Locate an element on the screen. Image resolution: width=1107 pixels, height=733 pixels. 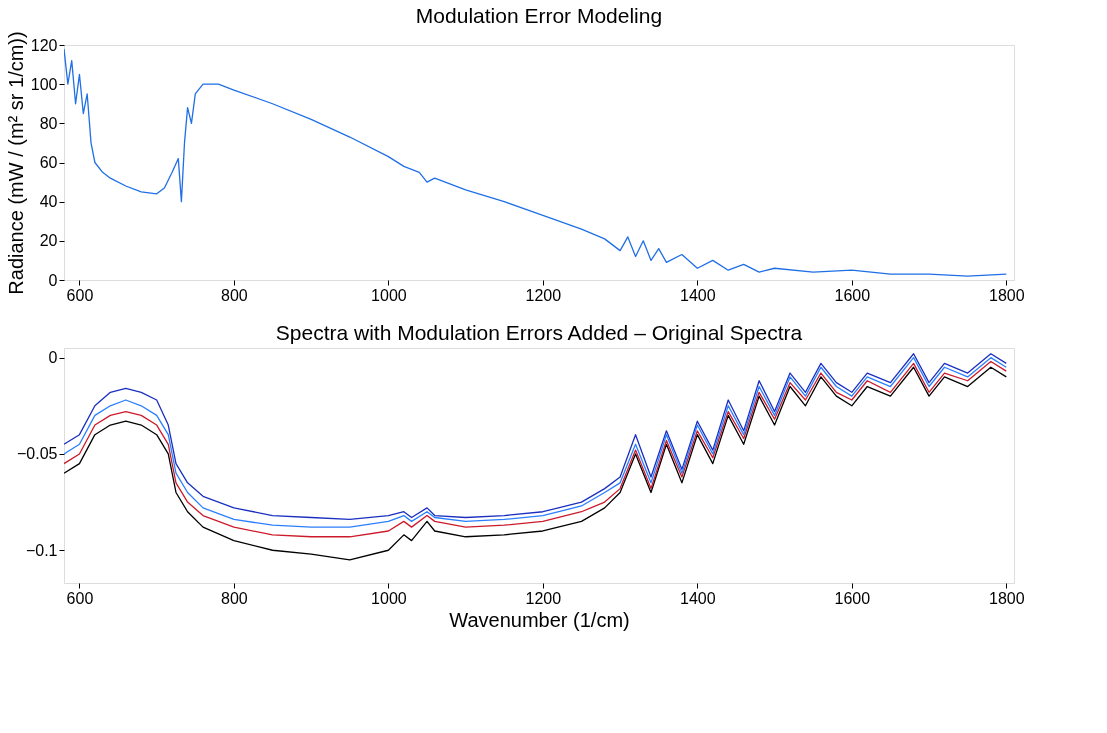
y-axis-title: Radiance (mW / (m² sr 1/cm)) is located at coordinates (15, 163).